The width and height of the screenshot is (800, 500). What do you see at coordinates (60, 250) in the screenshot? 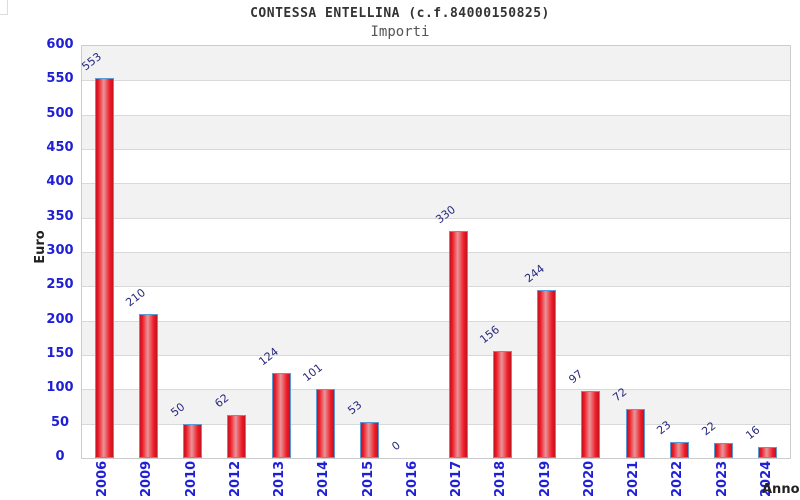
I see `y-tick-label: 300` at bounding box center [60, 250].